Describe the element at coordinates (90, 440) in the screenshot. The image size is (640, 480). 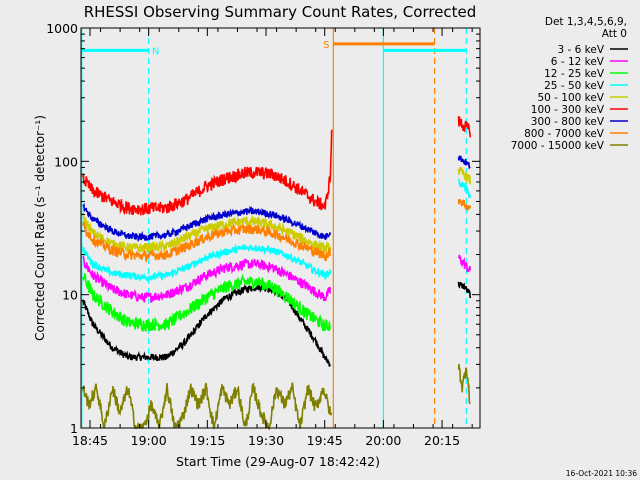
I see `x-tick-label: 18:45` at that location.